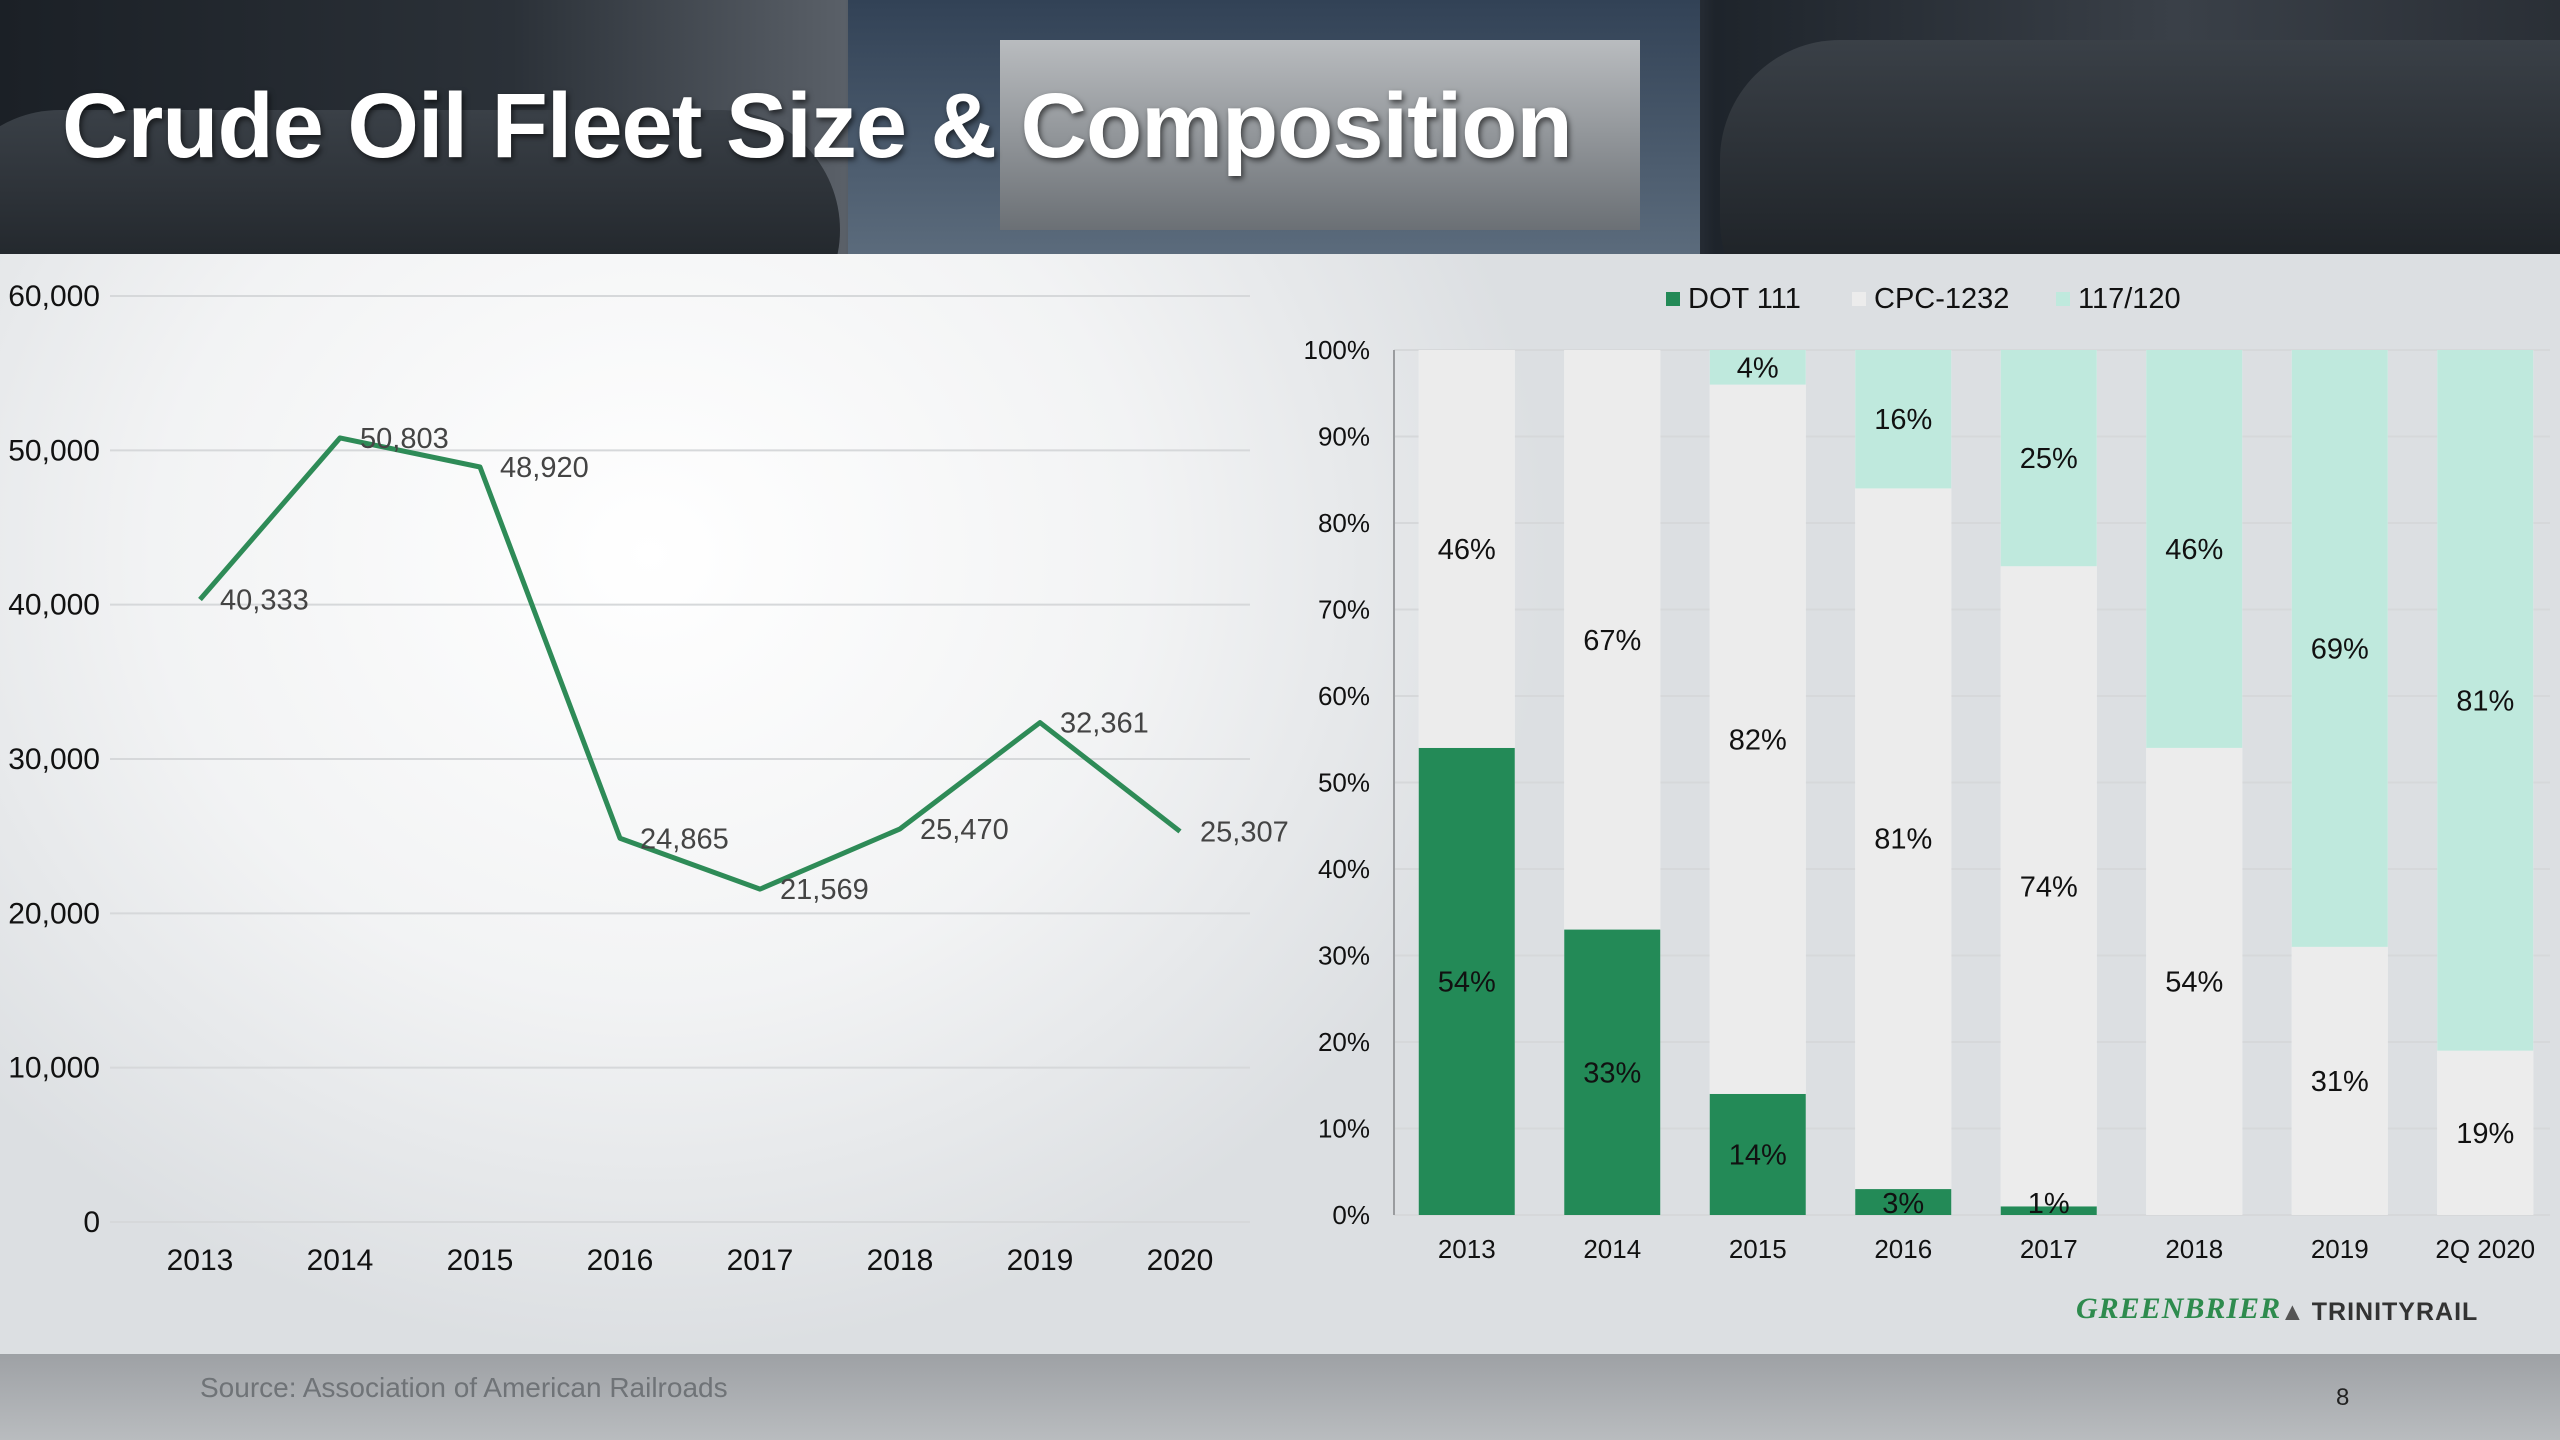 This screenshot has width=2560, height=1440. What do you see at coordinates (54, 913) in the screenshot?
I see `line-chart-y-tick: 20,000` at bounding box center [54, 913].